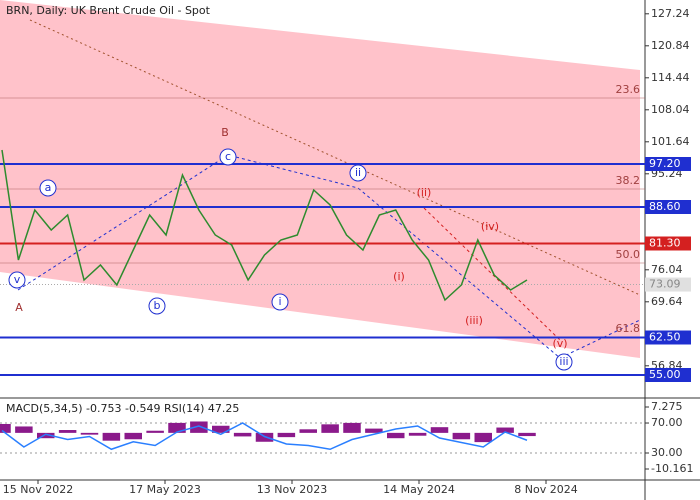  I want to click on x-tick-label: 15 Nov 2022, so click(38, 489).